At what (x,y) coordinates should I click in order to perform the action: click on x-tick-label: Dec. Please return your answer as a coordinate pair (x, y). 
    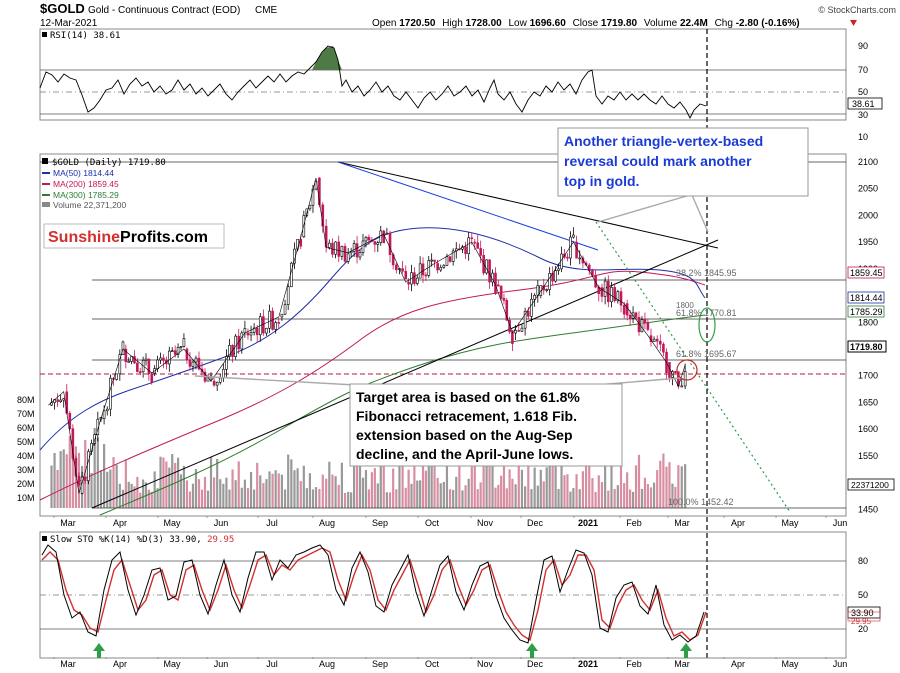
    Looking at the image, I should click on (535, 664).